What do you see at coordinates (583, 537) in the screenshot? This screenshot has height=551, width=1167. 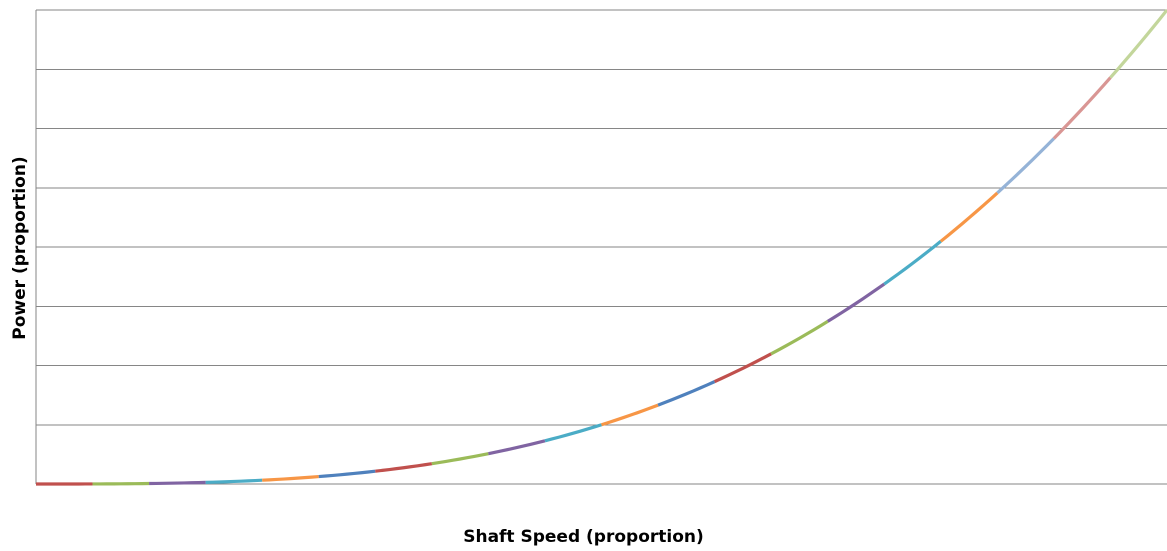 I see `x-axis-title: Shaft Speed (proportion)` at bounding box center [583, 537].